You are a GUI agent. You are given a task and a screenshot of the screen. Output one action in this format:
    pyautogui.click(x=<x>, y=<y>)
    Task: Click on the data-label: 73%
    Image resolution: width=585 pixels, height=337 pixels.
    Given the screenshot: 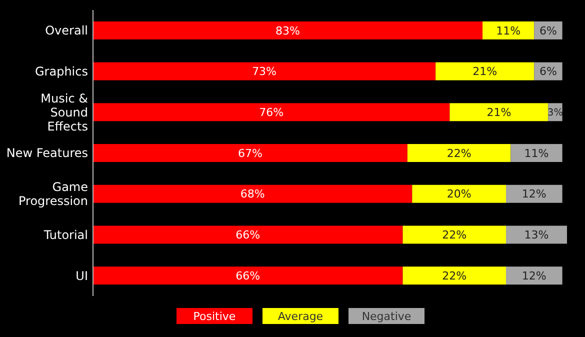 What is the action you would take?
    pyautogui.click(x=264, y=71)
    